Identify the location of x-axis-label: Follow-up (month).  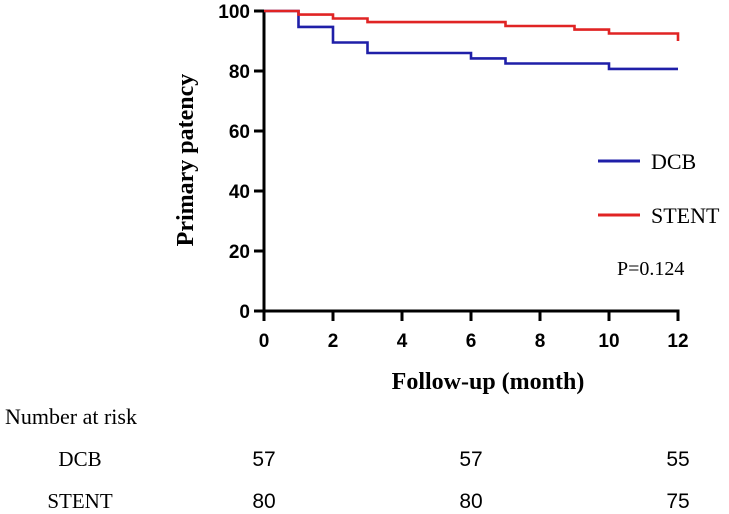
(488, 382).